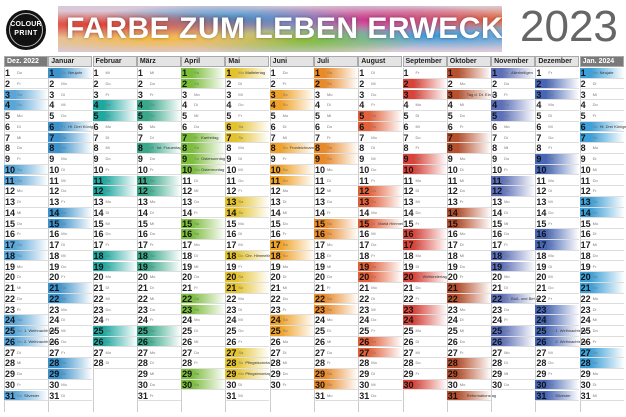 This screenshot has width=626, height=417. I want to click on day-number: 10, so click(541, 169).